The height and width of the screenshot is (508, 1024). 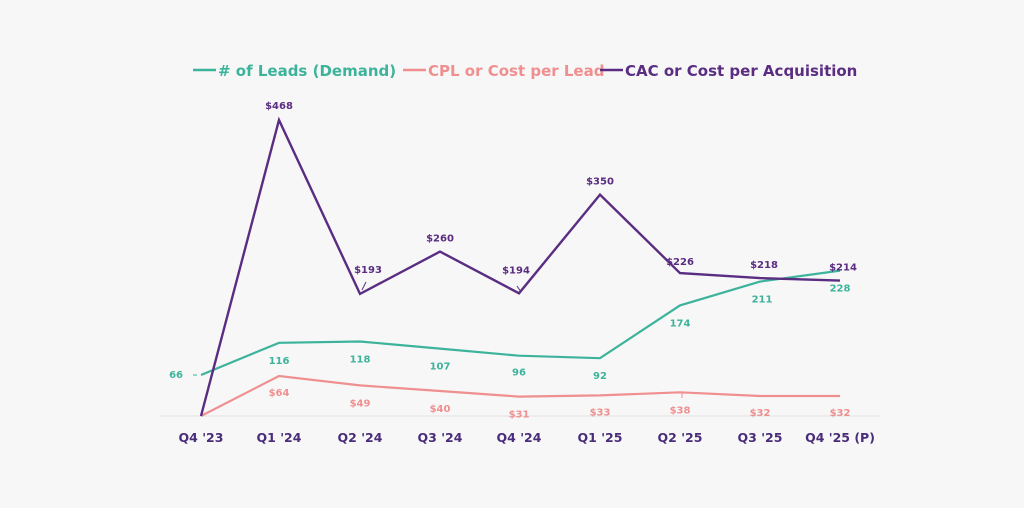 What do you see at coordinates (279, 361) in the screenshot?
I see `data-label-s0-1: 116` at bounding box center [279, 361].